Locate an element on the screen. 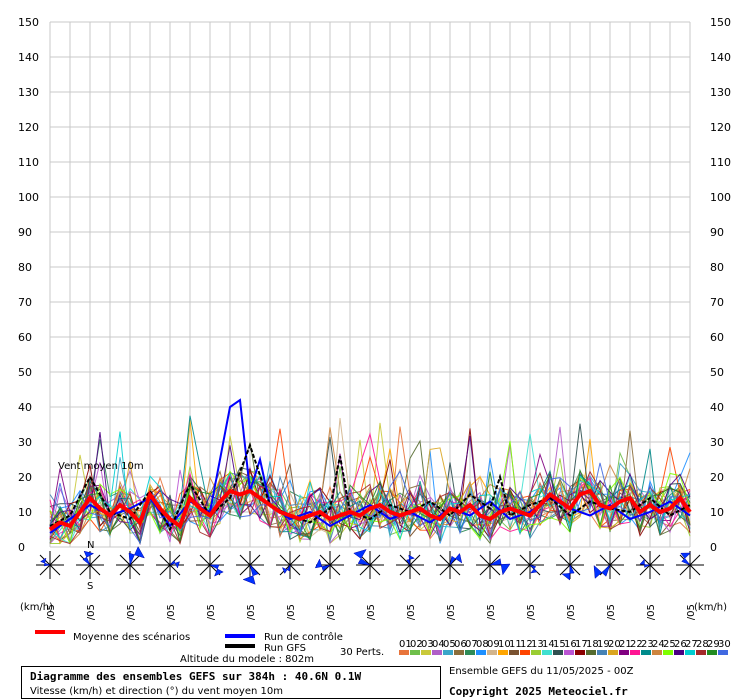  x-date-label: 18/05 is located at coordinates (331, 612).